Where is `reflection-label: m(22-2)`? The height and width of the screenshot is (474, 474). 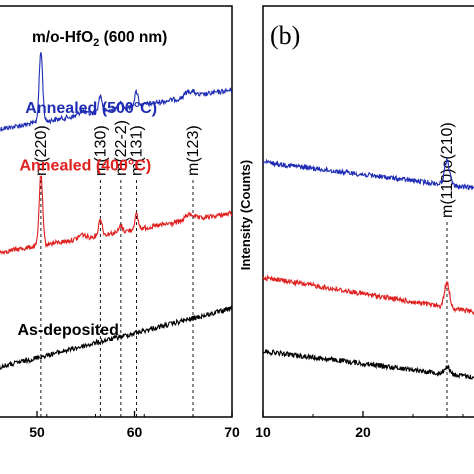 reflection-label: m(22-2) is located at coordinates (121, 148).